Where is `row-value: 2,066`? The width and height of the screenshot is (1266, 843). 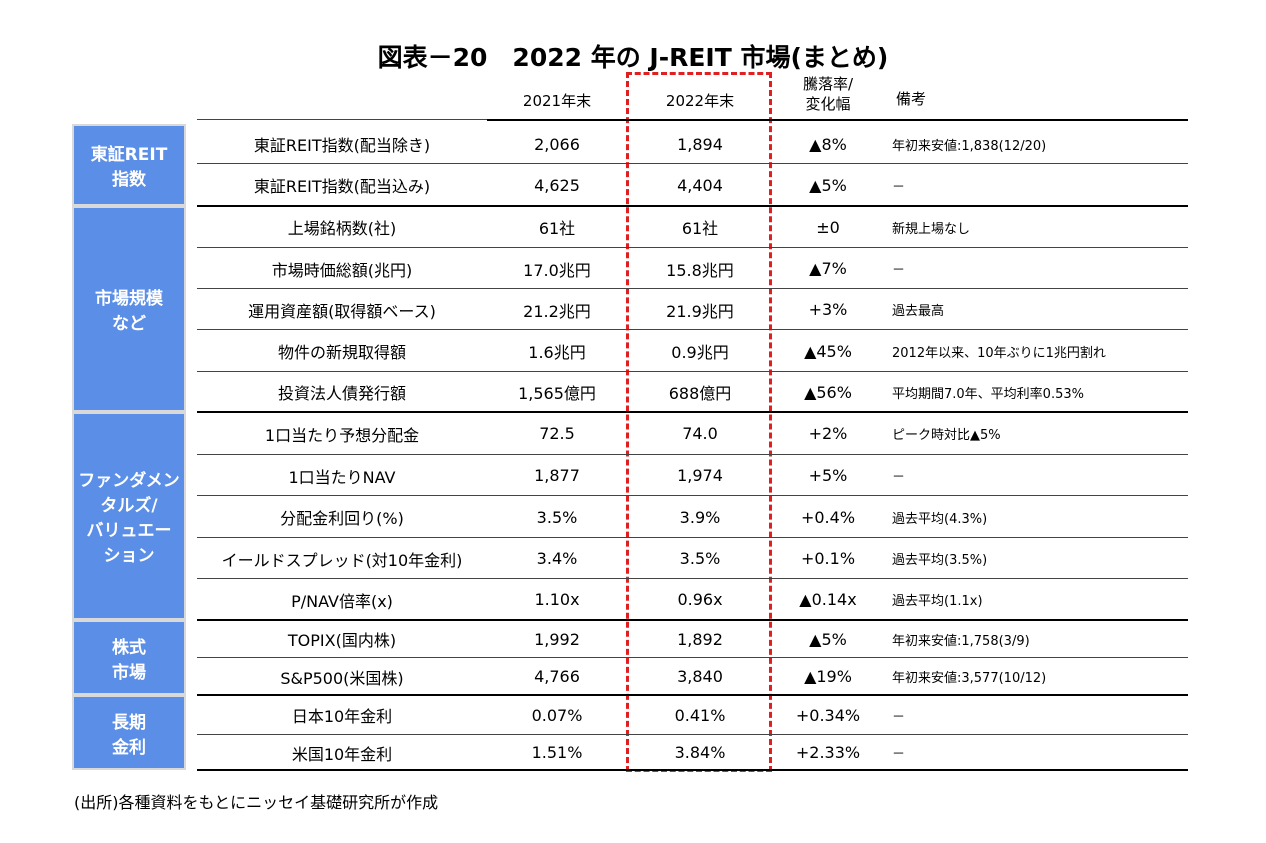 row-value: 2,066 is located at coordinates (557, 144).